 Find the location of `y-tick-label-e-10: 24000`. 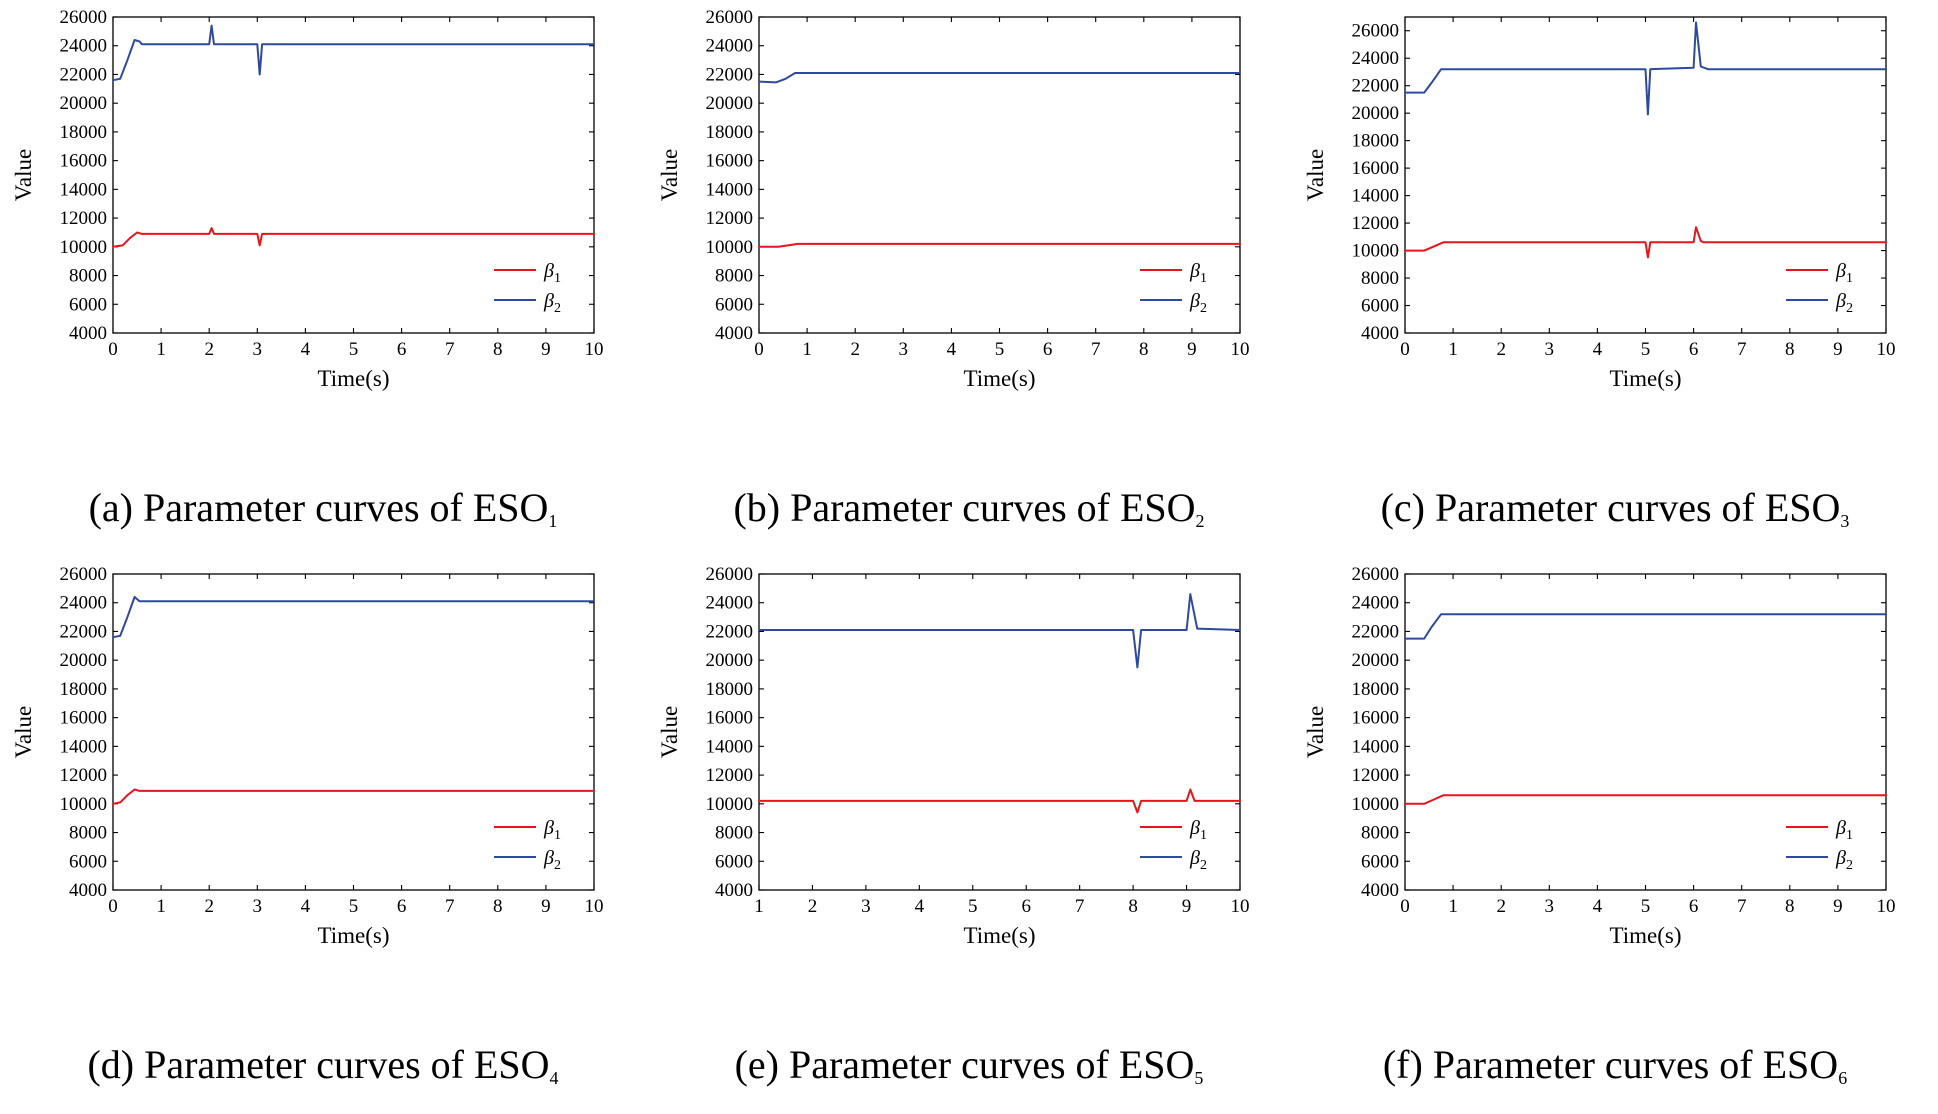

y-tick-label-e-10: 24000 is located at coordinates (730, 603).